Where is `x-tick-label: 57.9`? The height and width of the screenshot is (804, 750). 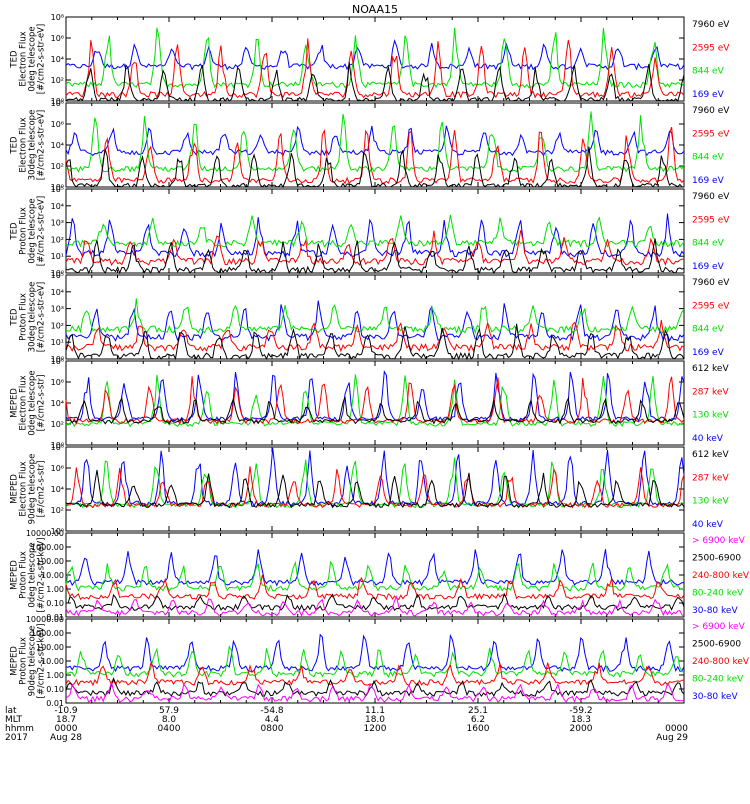 x-tick-label: 57.9 is located at coordinates (169, 711).